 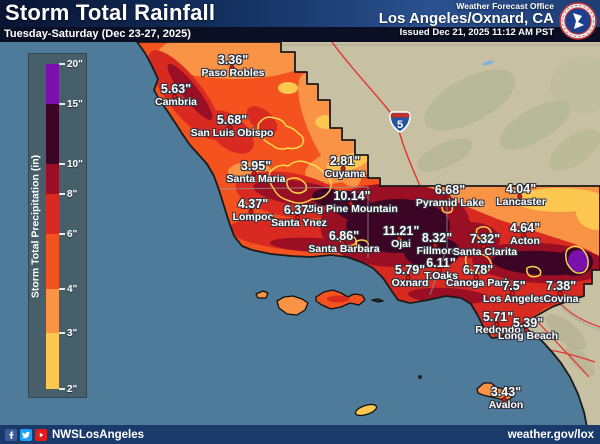 I want to click on youtube-icon, so click(x=41, y=434).